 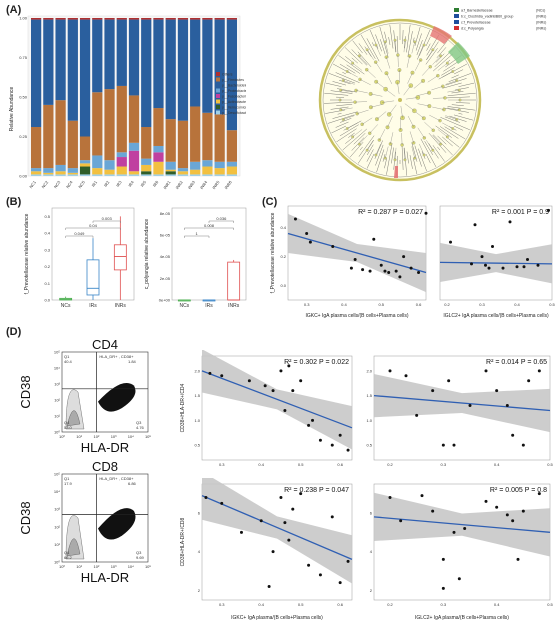 What do you see at coordinates (131, 436) in the screenshot?
I see `x-tick-label: 10⁴` at bounding box center [131, 436].